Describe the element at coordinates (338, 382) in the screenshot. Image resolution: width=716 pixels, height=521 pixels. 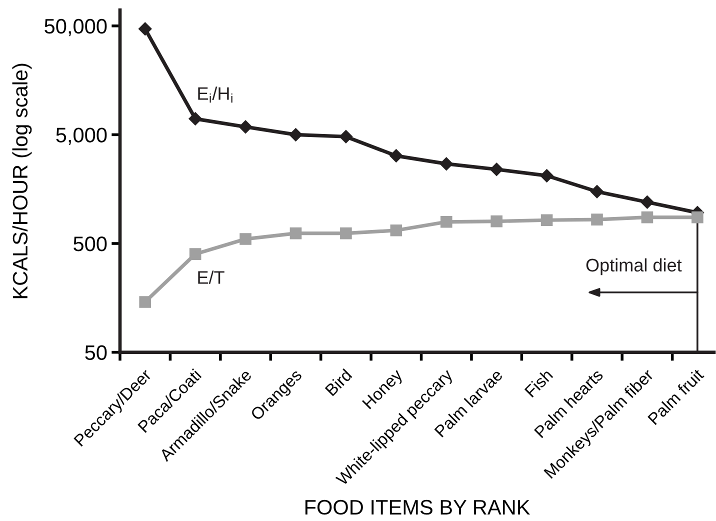
I see `x-tick-label: Bird` at that location.